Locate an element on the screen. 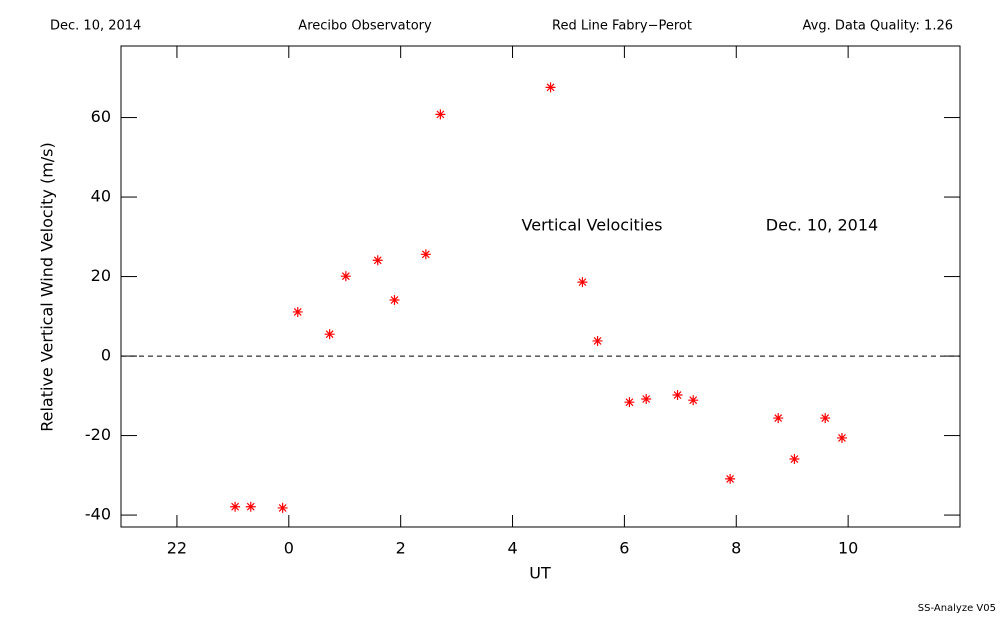 This screenshot has width=1000, height=625. x-axis-label: UT is located at coordinates (540, 573).